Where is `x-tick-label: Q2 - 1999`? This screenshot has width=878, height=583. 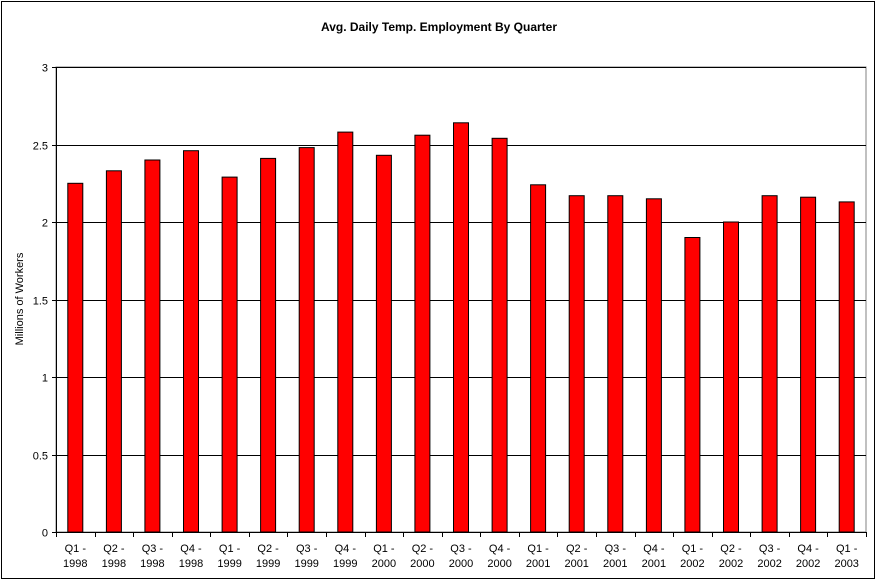
x-tick-label: Q2 - 1999 is located at coordinates (268, 556).